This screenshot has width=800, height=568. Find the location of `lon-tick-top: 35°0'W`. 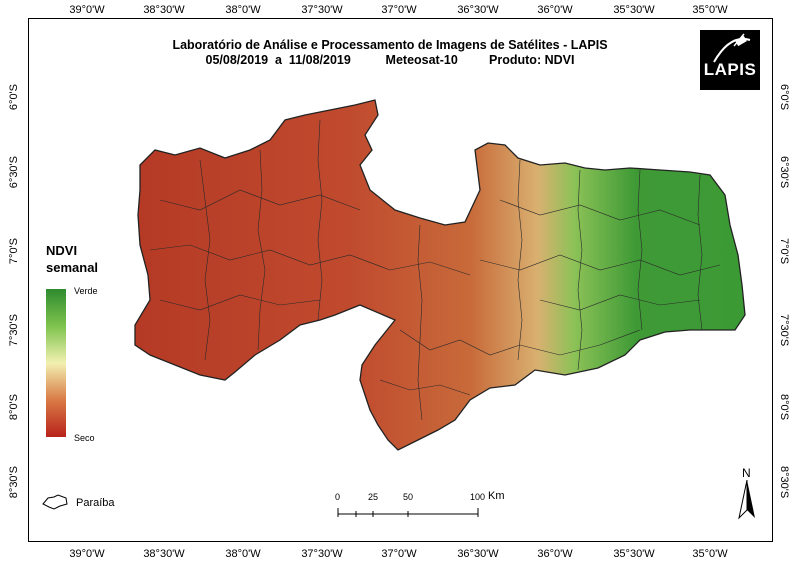

lon-tick-top: 35°0'W is located at coordinates (710, 10).